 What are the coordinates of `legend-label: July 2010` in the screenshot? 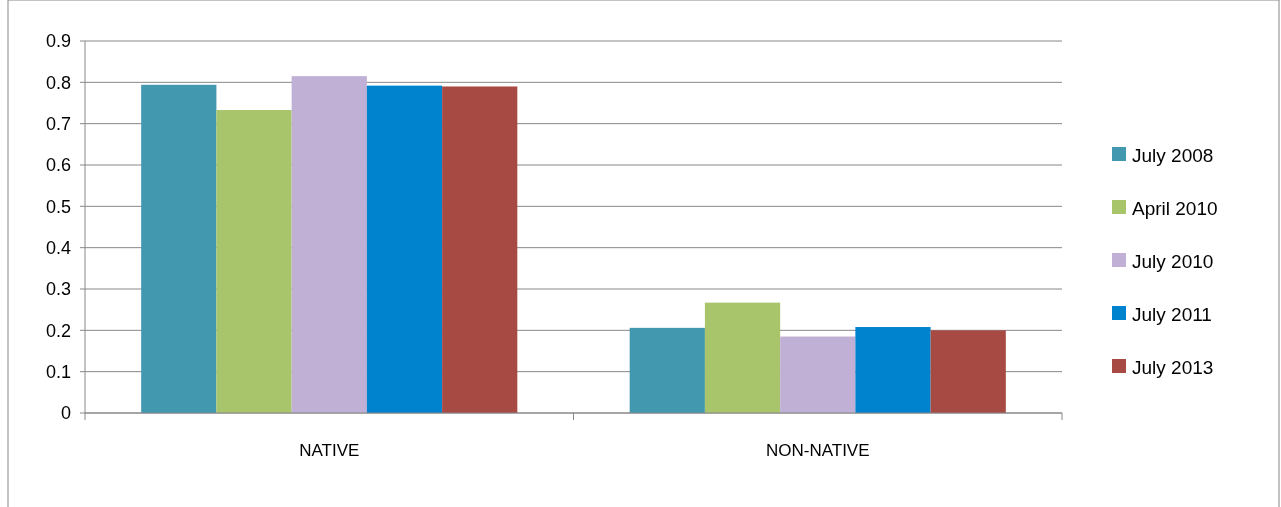 It's located at (1173, 261).